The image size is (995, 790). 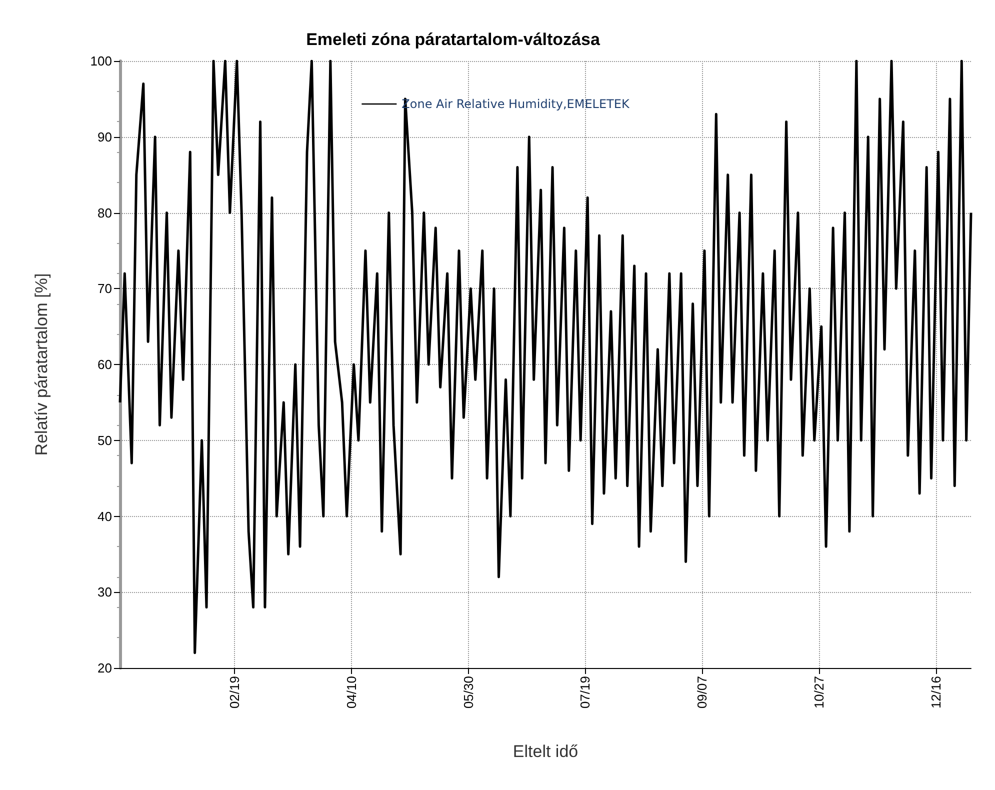 What do you see at coordinates (105, 288) in the screenshot?
I see `y-tick-label: 70` at bounding box center [105, 288].